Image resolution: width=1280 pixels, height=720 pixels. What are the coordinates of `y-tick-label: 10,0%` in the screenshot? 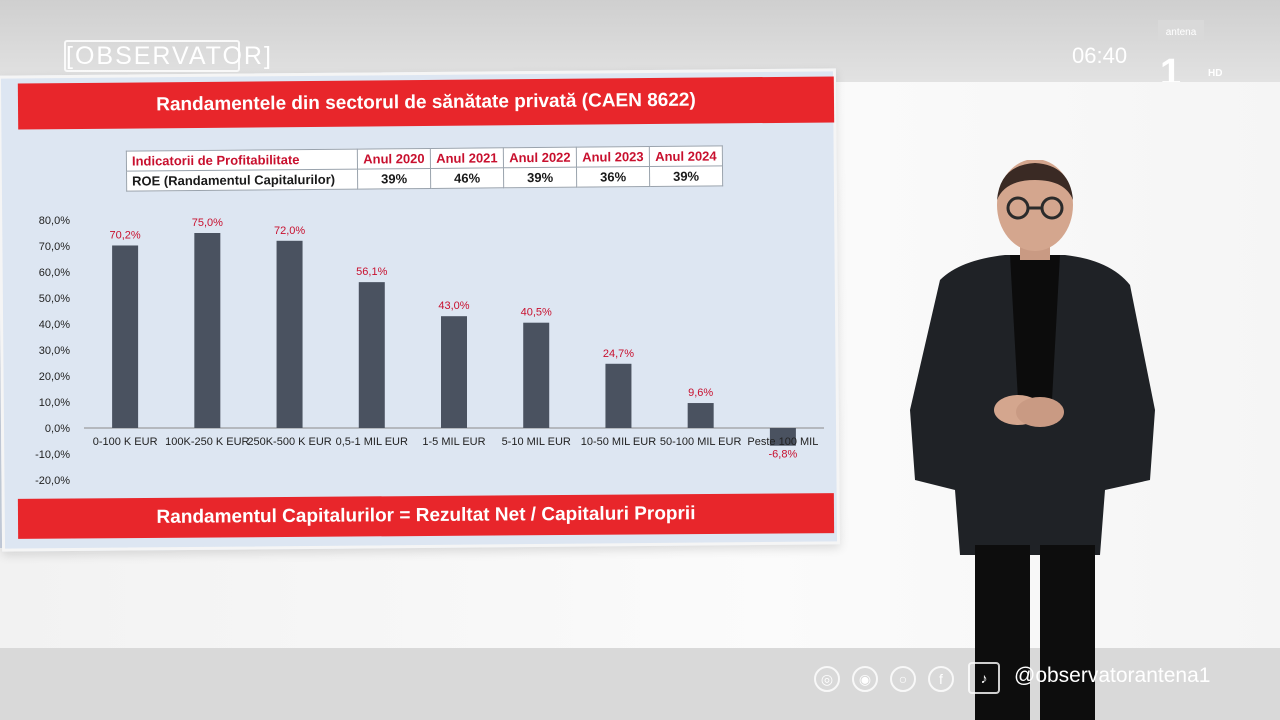 It's located at (54, 403).